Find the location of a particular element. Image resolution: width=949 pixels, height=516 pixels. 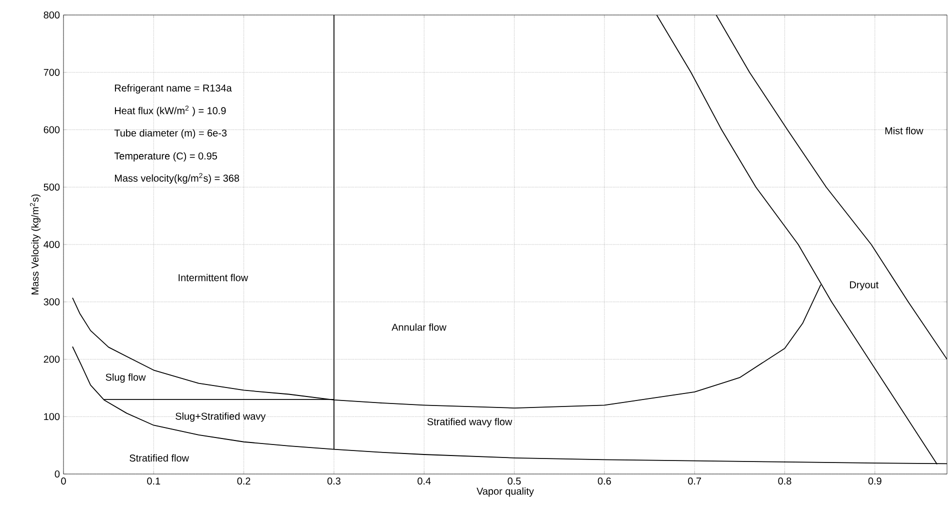

x-tick-label: 0.8 is located at coordinates (785, 481).